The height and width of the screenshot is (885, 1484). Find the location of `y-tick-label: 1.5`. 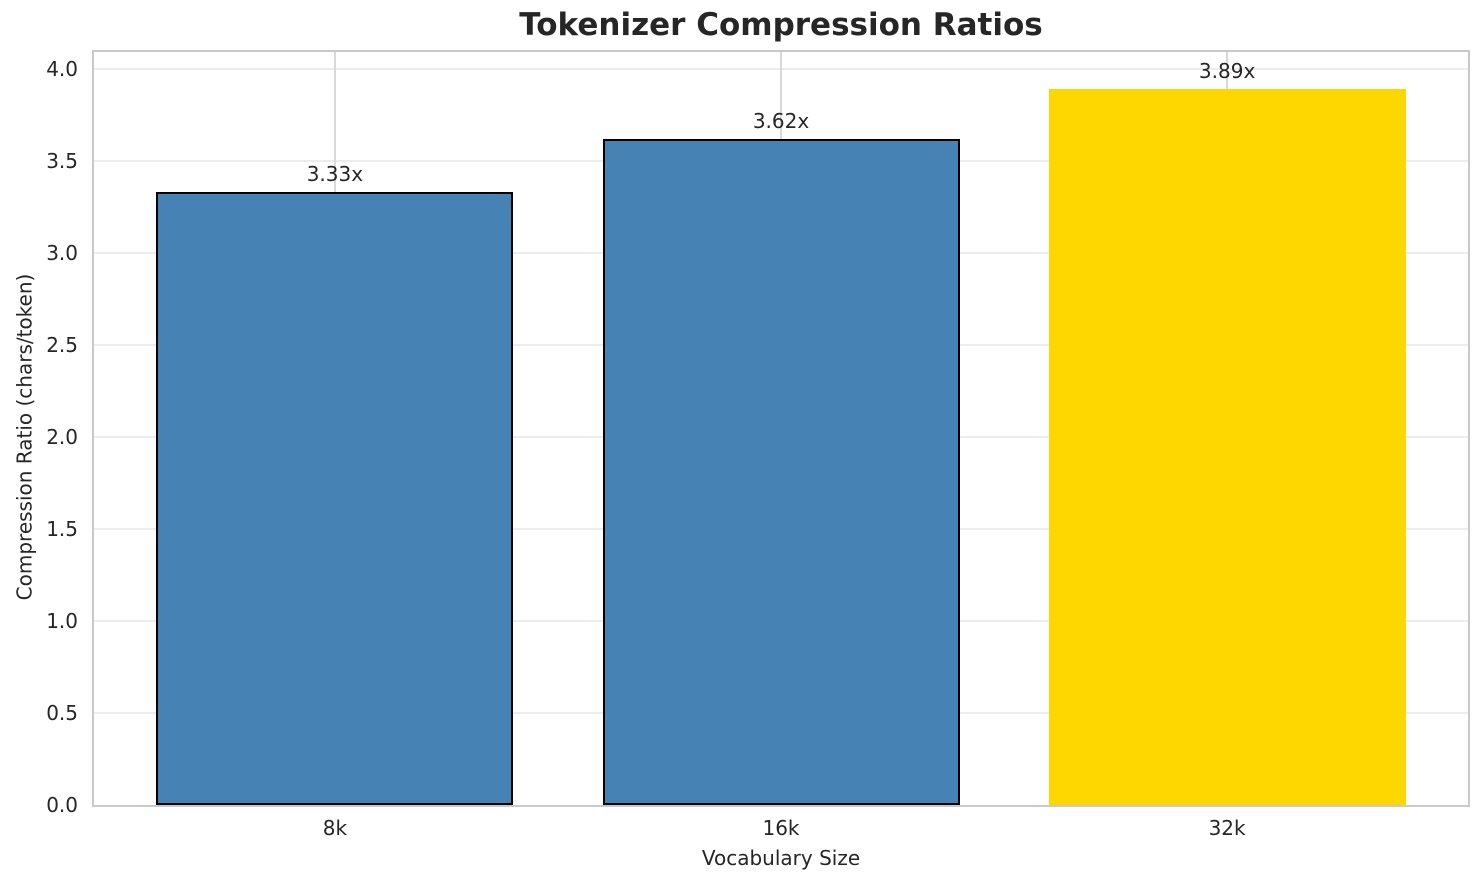

y-tick-label: 1.5 is located at coordinates (62, 528).